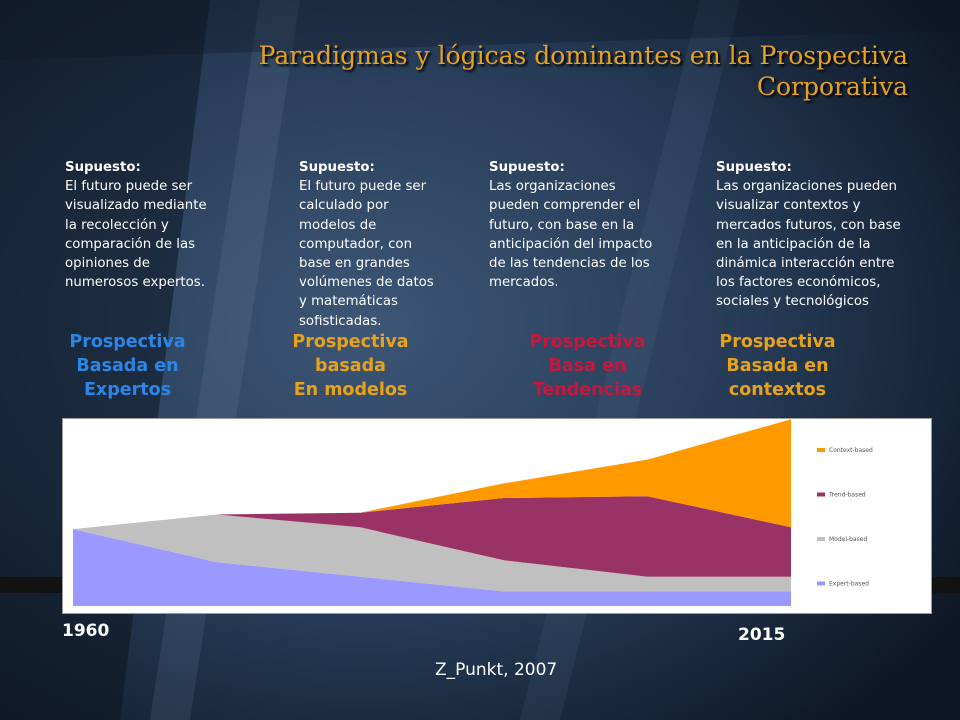 This screenshot has width=960, height=720. I want to click on supuesto-line: la recolección y, so click(117, 225).